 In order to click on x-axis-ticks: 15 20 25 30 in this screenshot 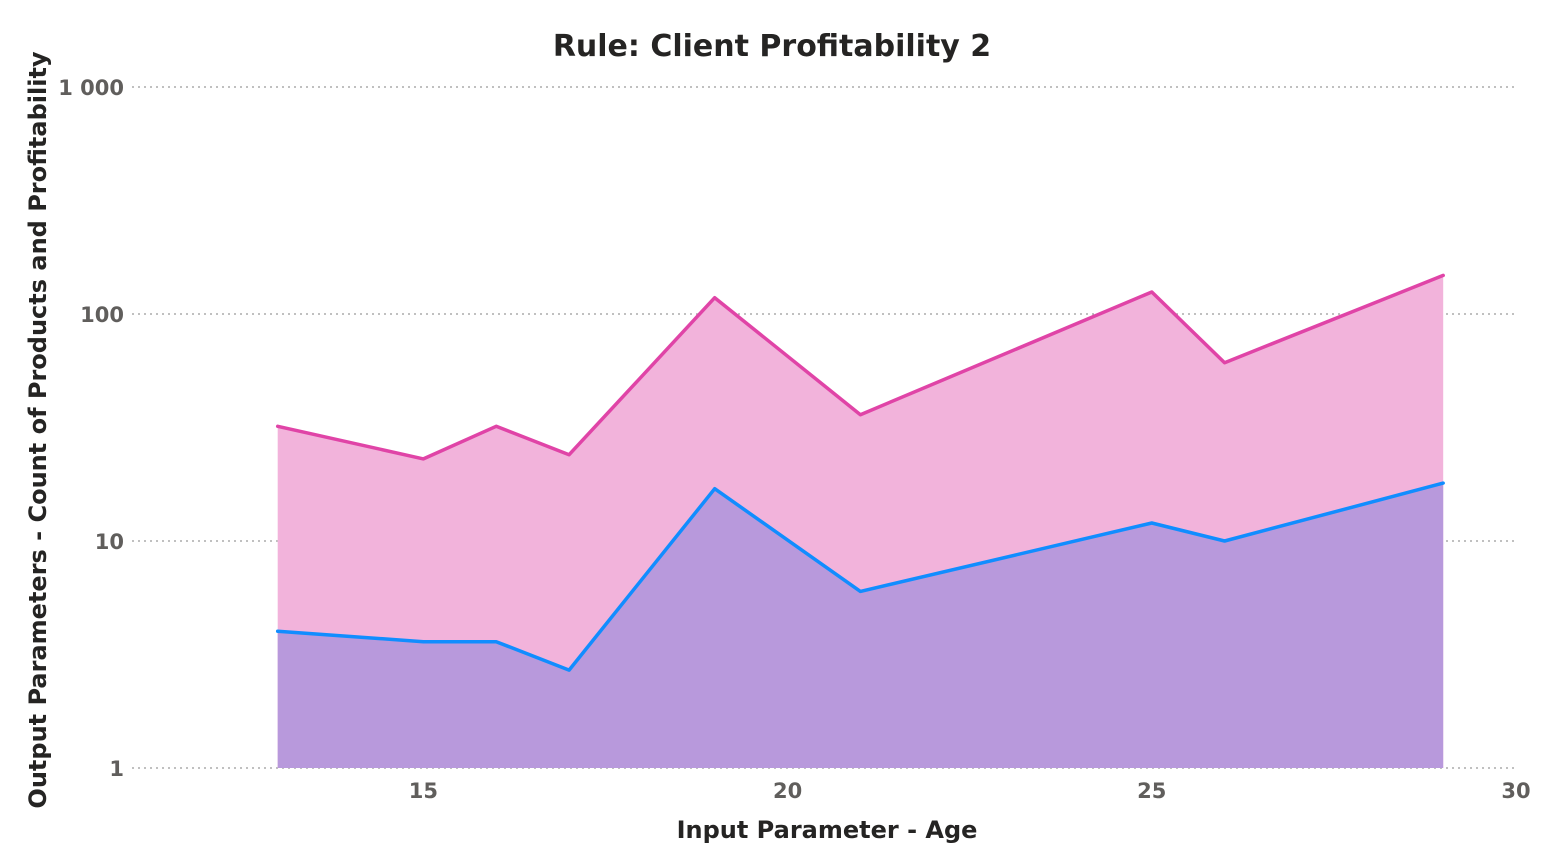, I will do `click(970, 791)`.